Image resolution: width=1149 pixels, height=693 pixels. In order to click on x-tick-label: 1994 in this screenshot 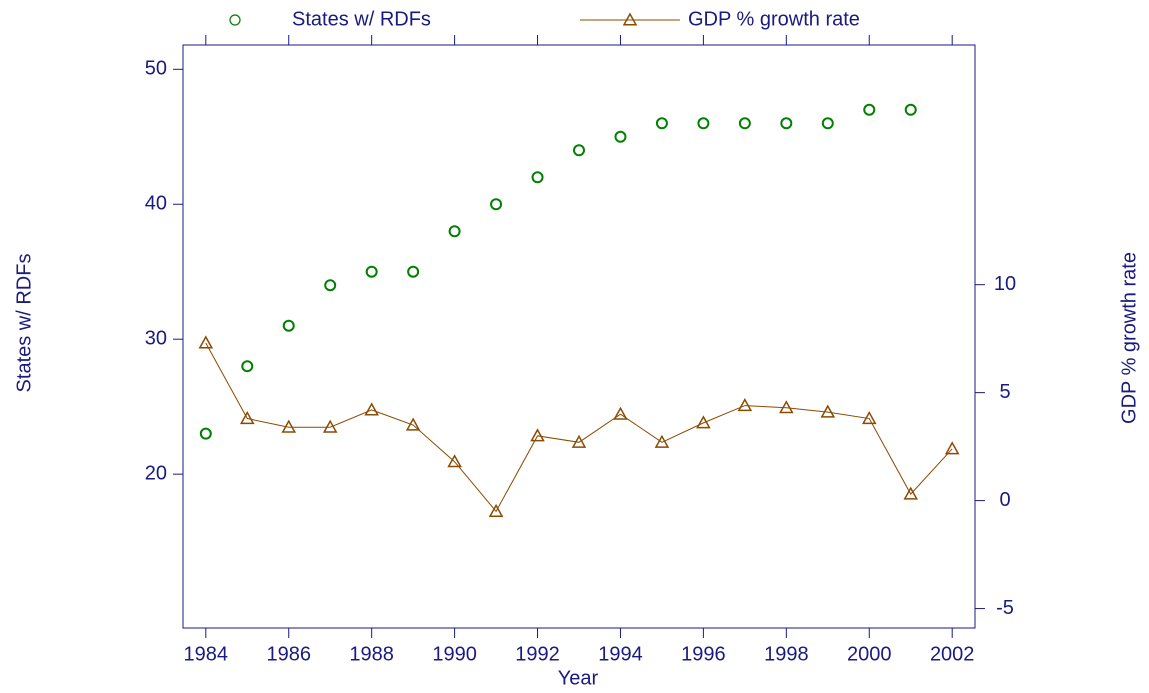, I will do `click(620, 654)`.